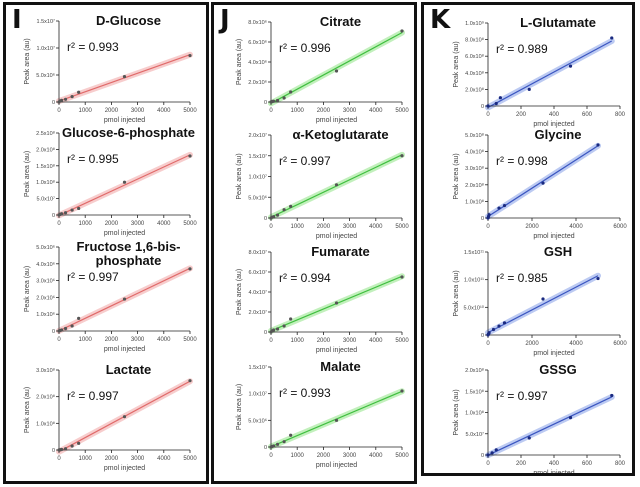 The width and height of the screenshot is (640, 487). Describe the element at coordinates (45, 48) in the screenshot. I see `y-tick-label: 1.0x10⁷` at that location.